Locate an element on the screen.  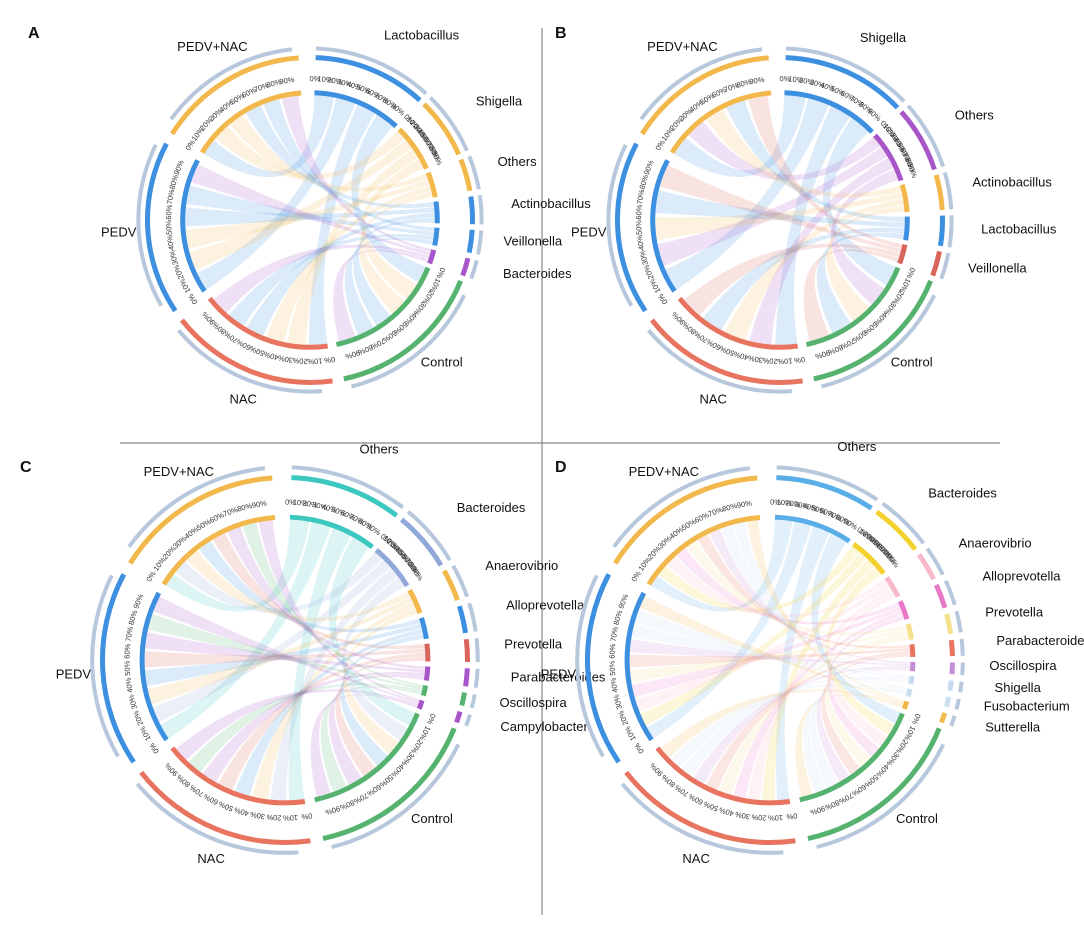
taxon-tick-label-c-0-4: 40% is located at coordinates (329, 508).